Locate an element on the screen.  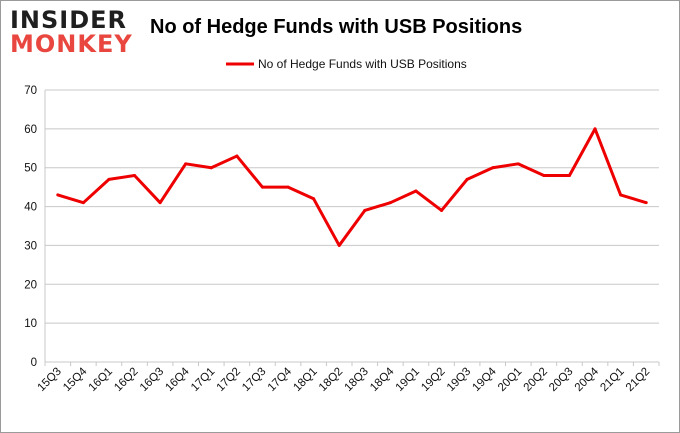
x-tick-label: 19Q4 is located at coordinates (484, 379).